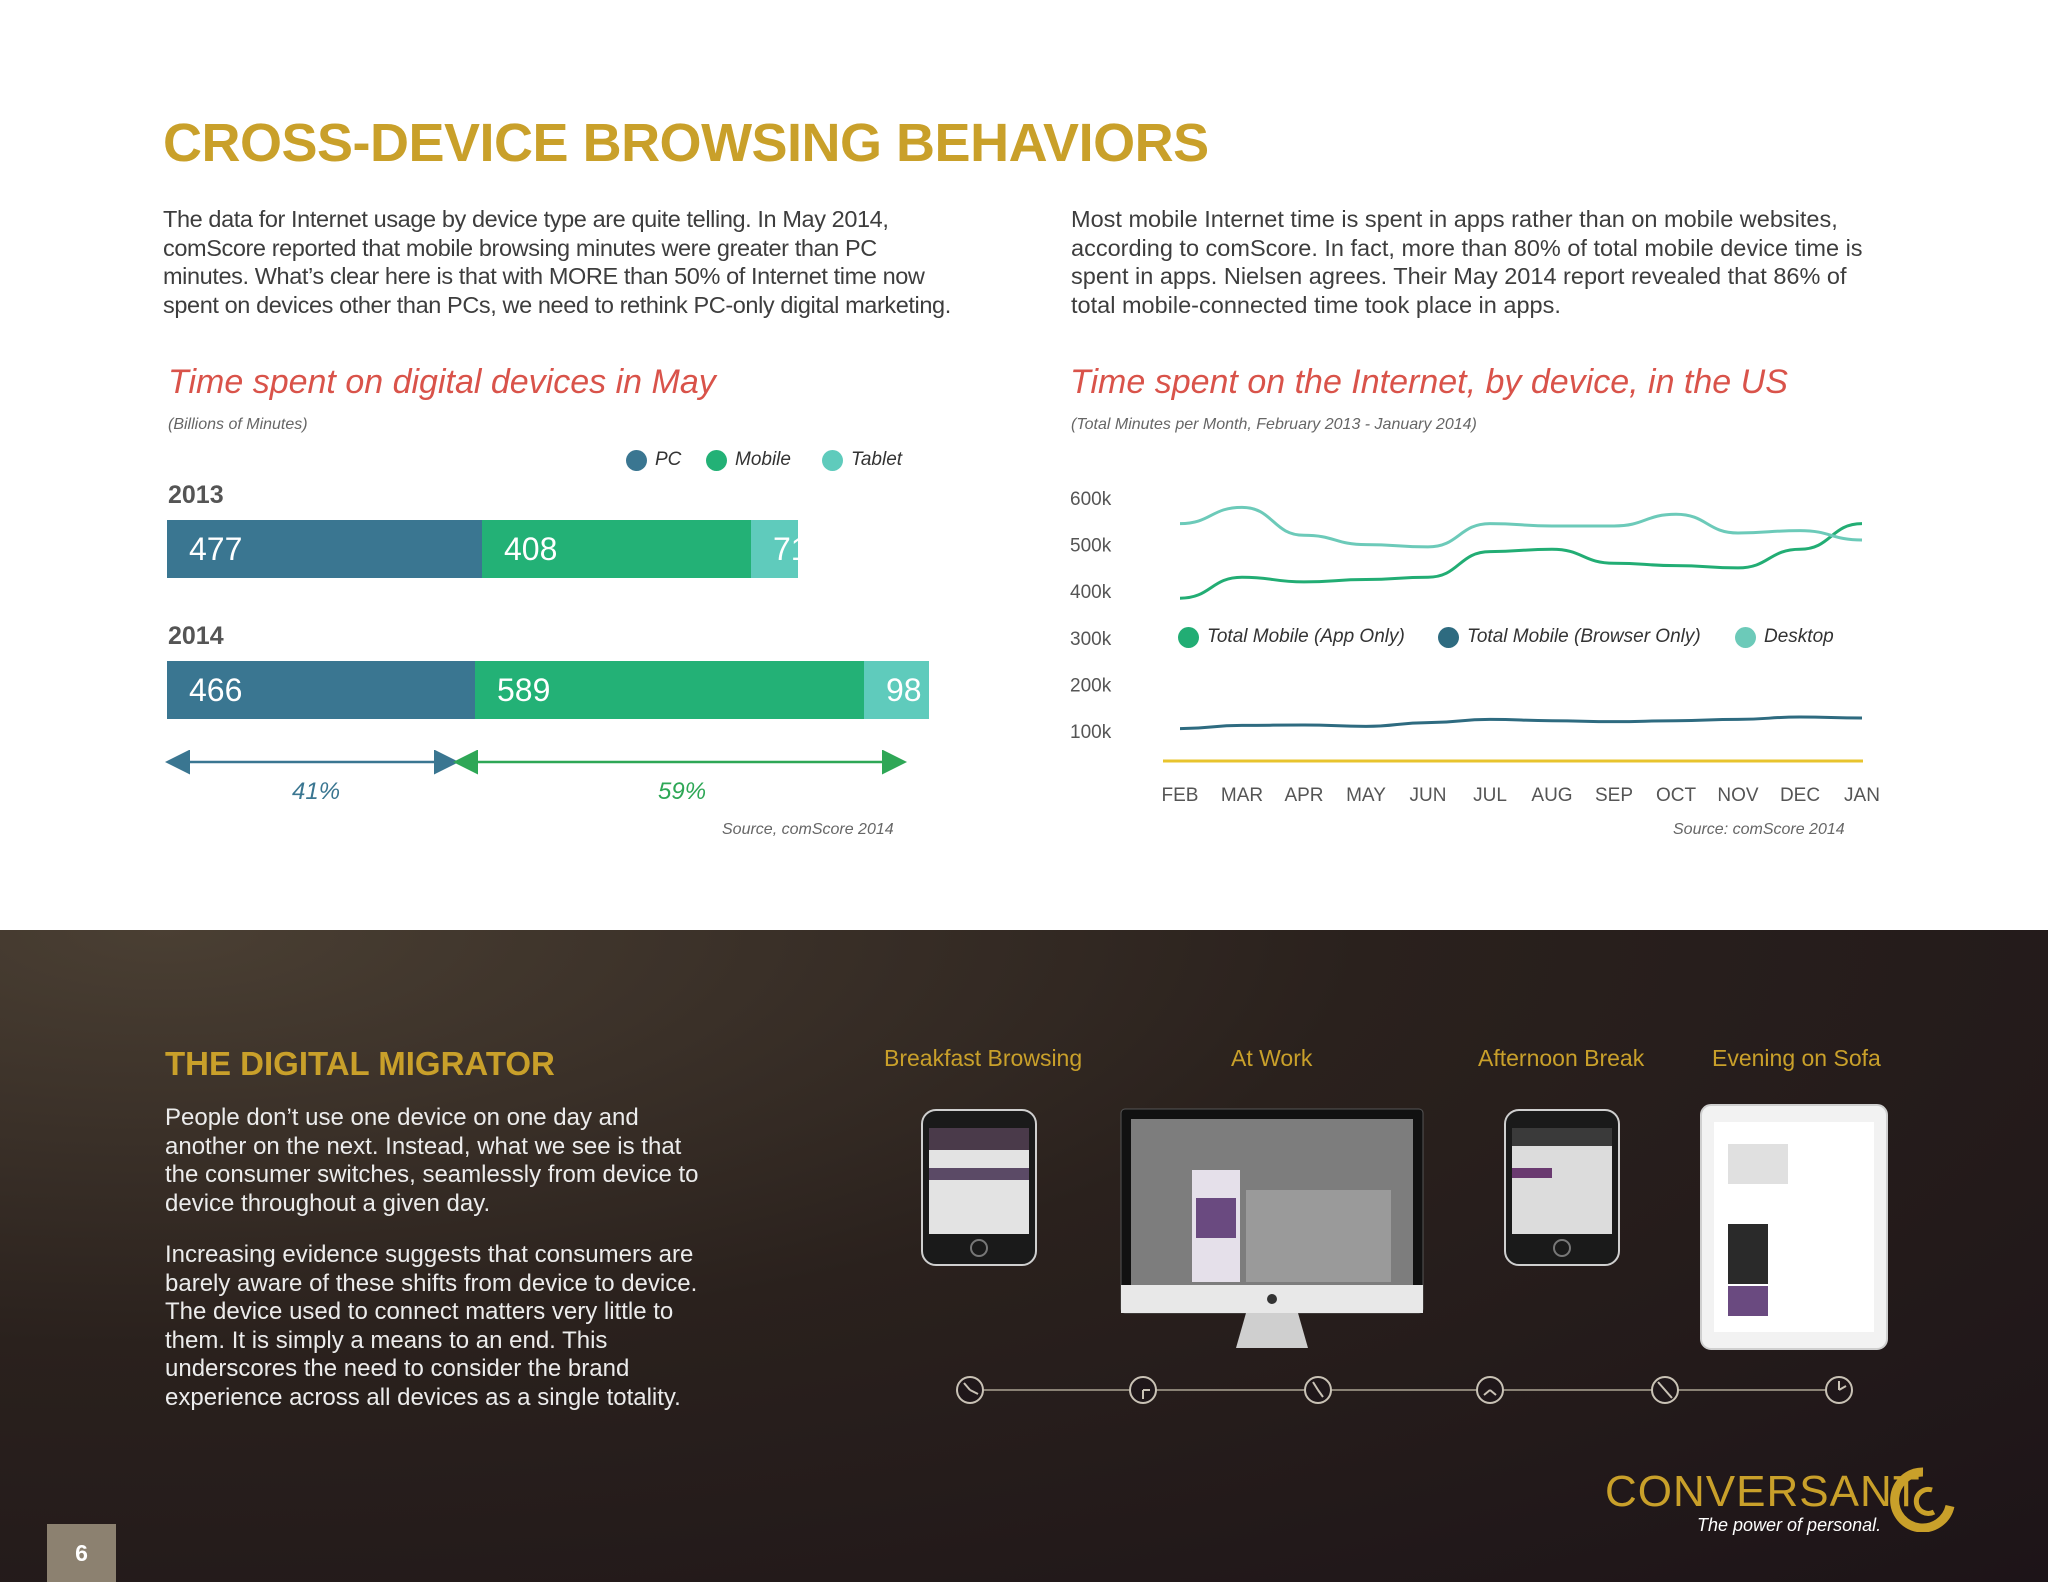  Describe the element at coordinates (1188, 637) in the screenshot. I see `legend-dot-app` at that location.